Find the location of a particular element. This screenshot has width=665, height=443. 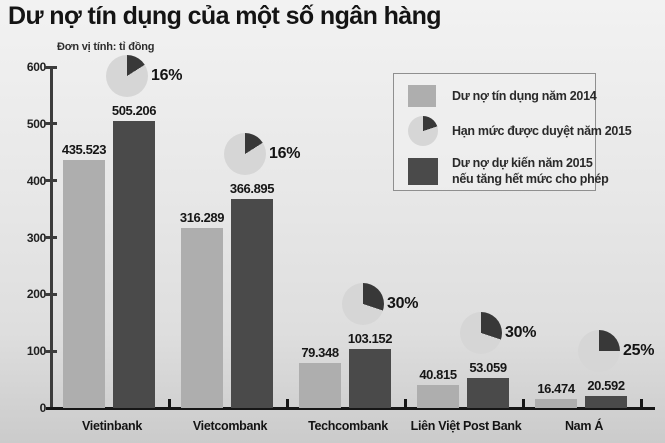

bar-group: 79.348 103.152 30% is located at coordinates (353, 237).